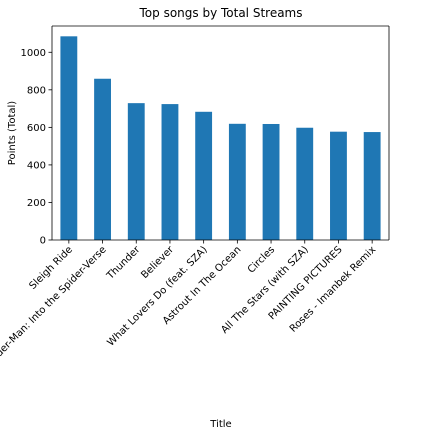 The image size is (423, 435). What do you see at coordinates (36, 90) in the screenshot?
I see `y-tick-label-4: 800` at bounding box center [36, 90].